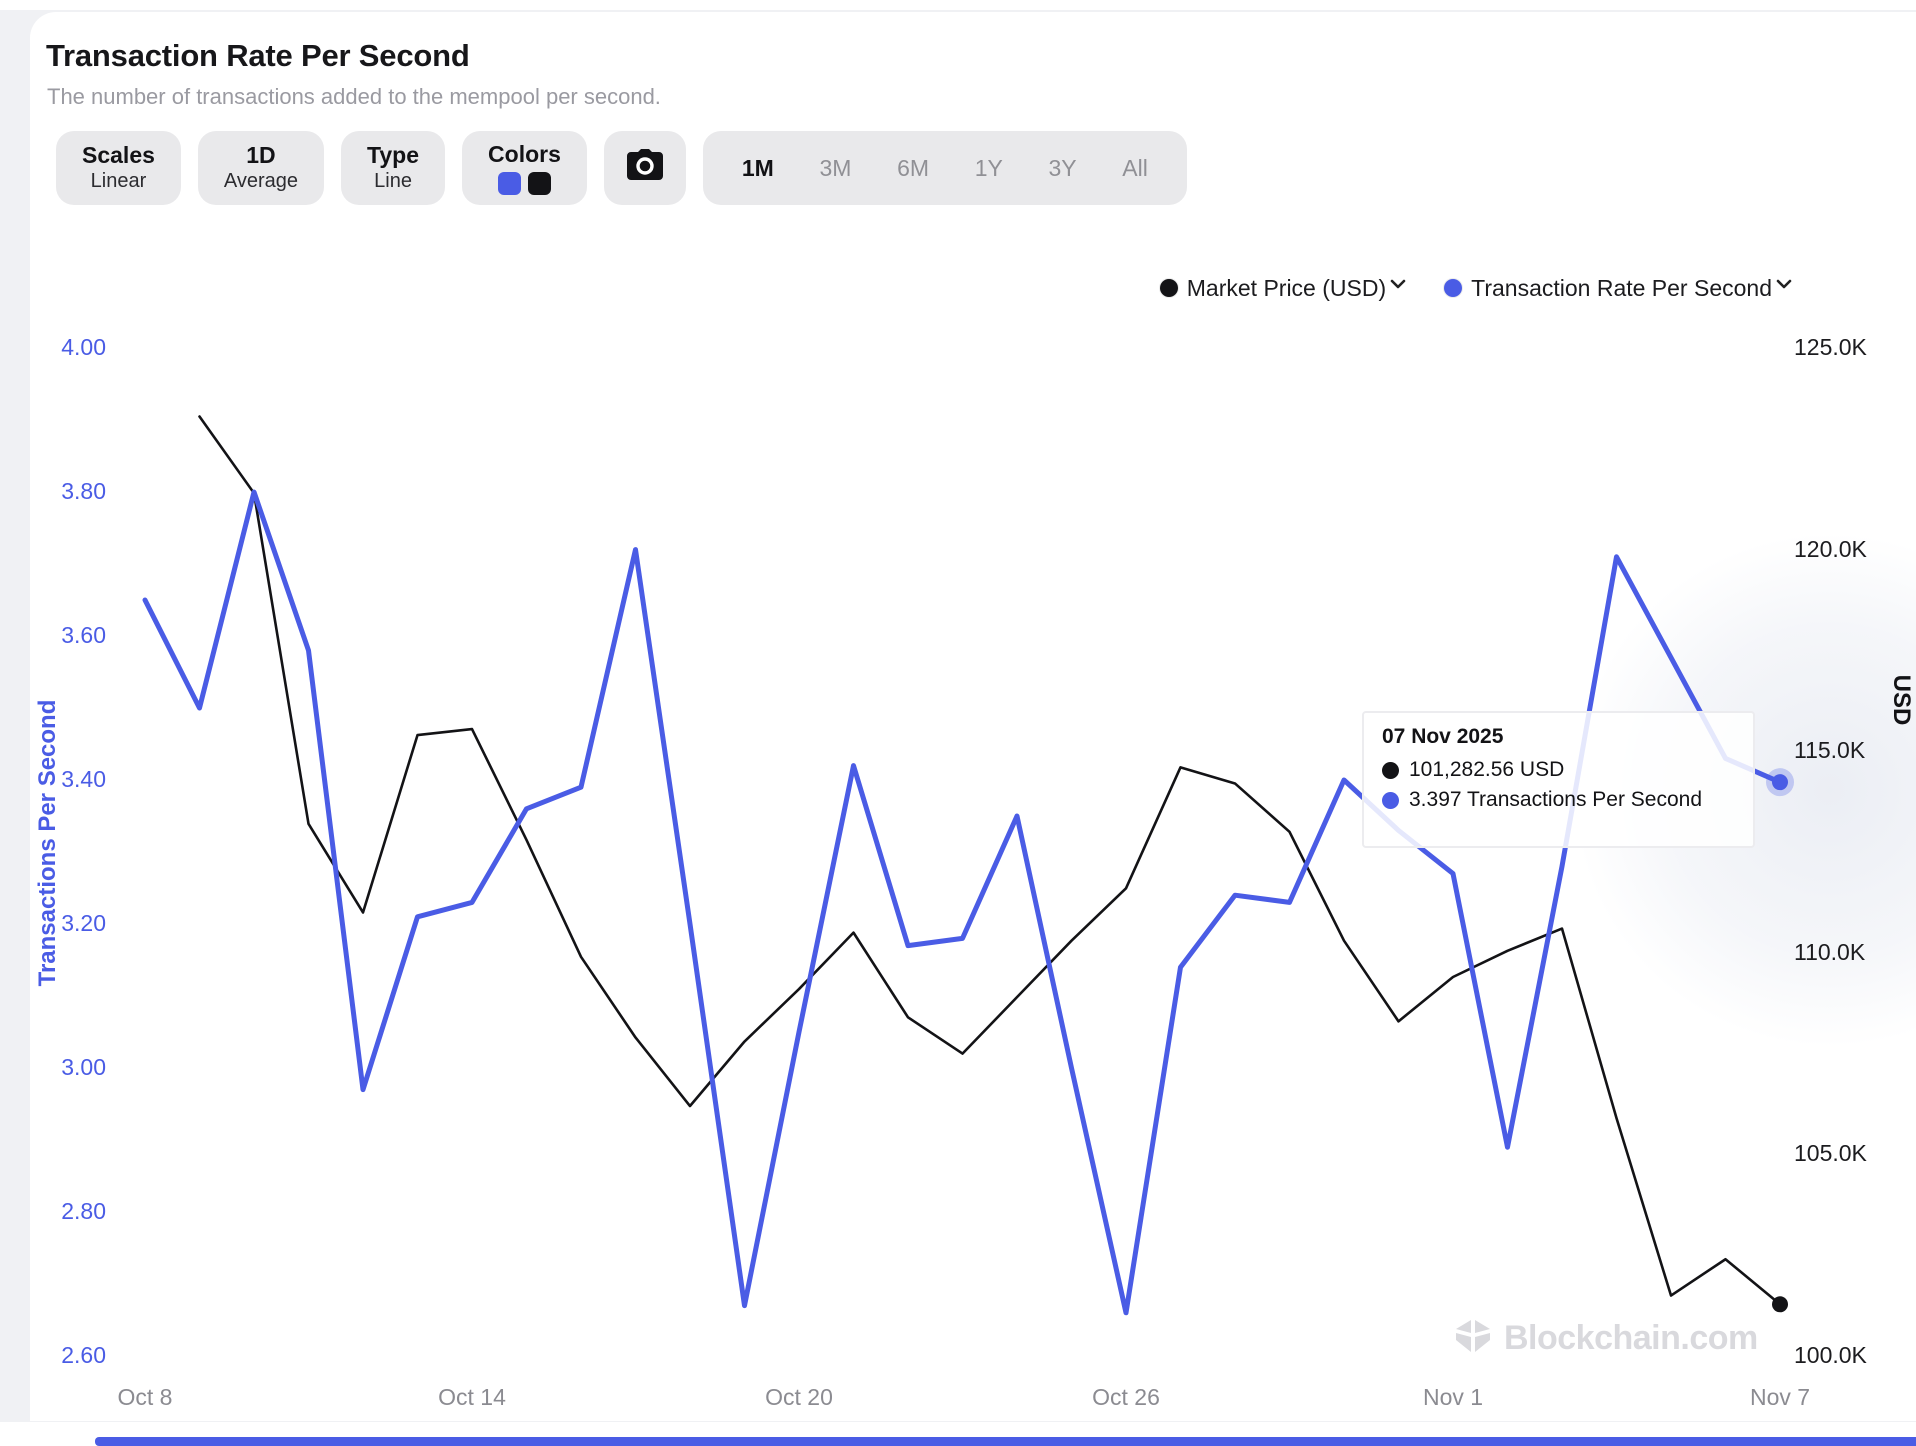 The height and width of the screenshot is (1446, 1916). What do you see at coordinates (1473, 1338) in the screenshot?
I see `blockchain-logo-icon` at bounding box center [1473, 1338].